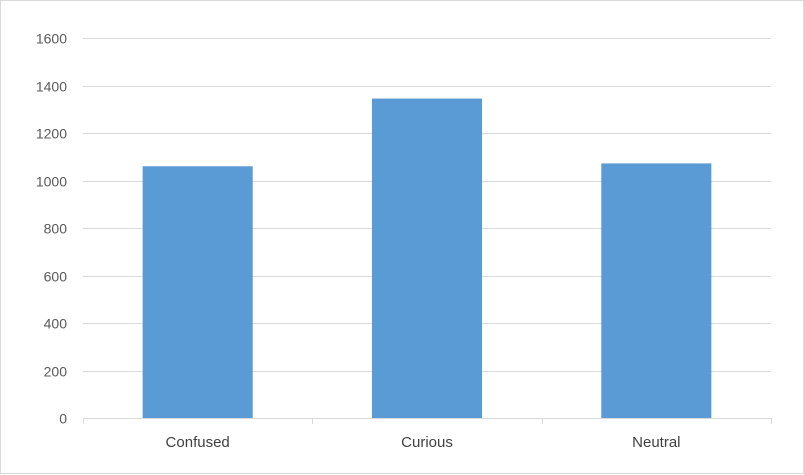 The height and width of the screenshot is (475, 804). I want to click on x-axis, so click(427, 421).